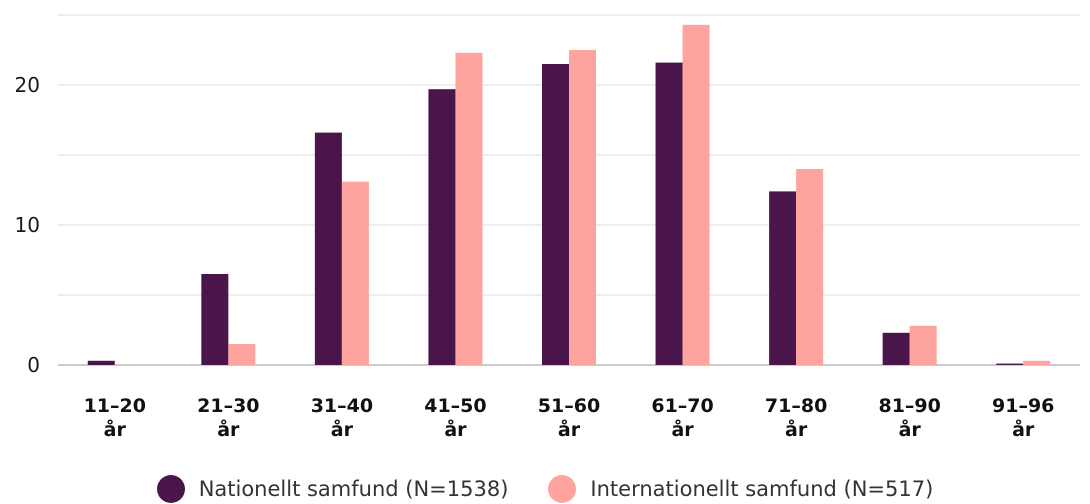 This screenshot has width=1090, height=504. Describe the element at coordinates (682, 418) in the screenshot. I see `x-category-label: 61–70 år` at that location.